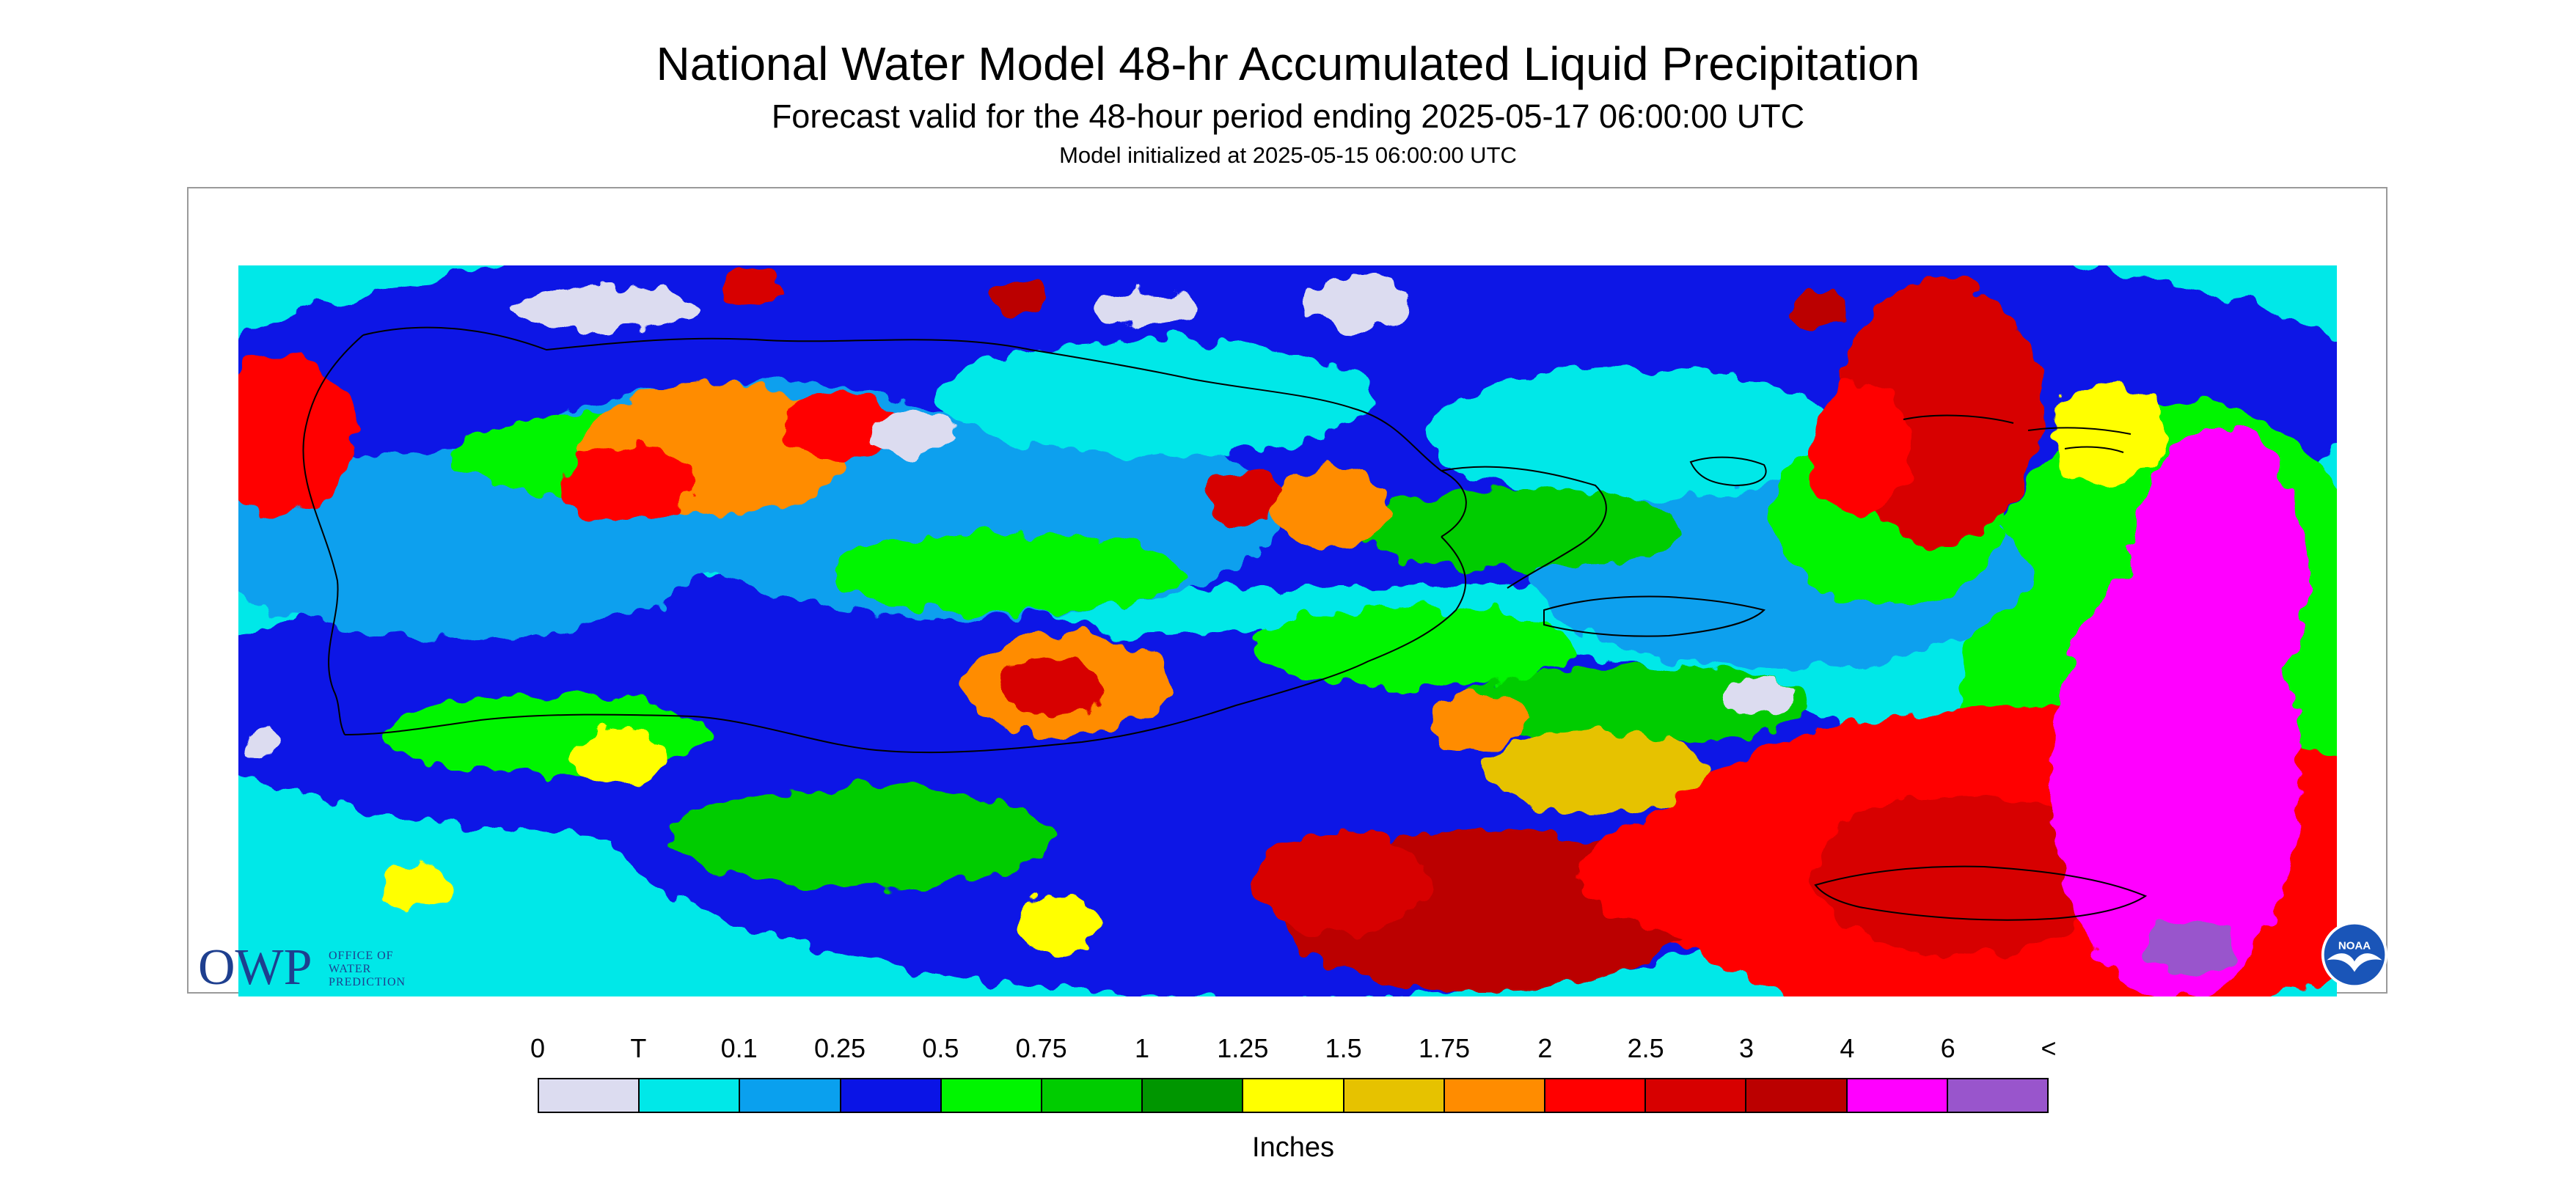 This screenshot has width=2576, height=1182. What do you see at coordinates (538, 1048) in the screenshot?
I see `legend-label: 0` at bounding box center [538, 1048].